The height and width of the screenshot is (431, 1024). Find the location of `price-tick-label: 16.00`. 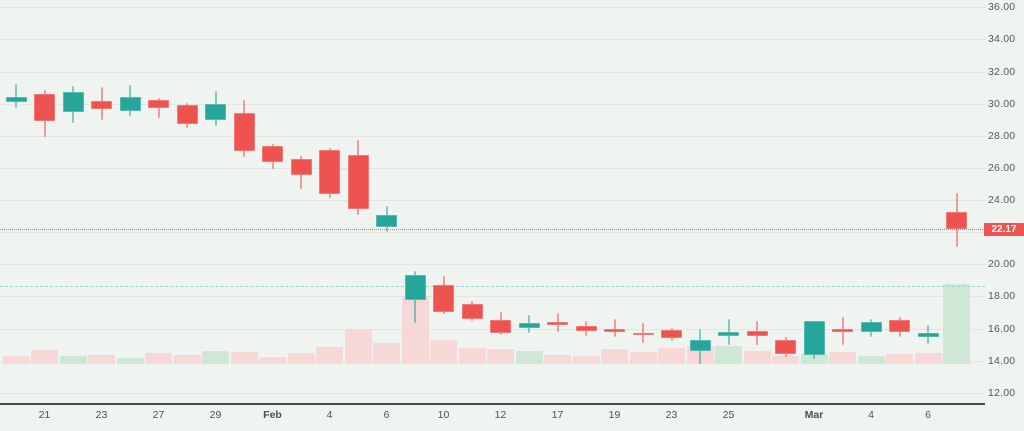

price-tick-label: 16.00 is located at coordinates (1002, 328).